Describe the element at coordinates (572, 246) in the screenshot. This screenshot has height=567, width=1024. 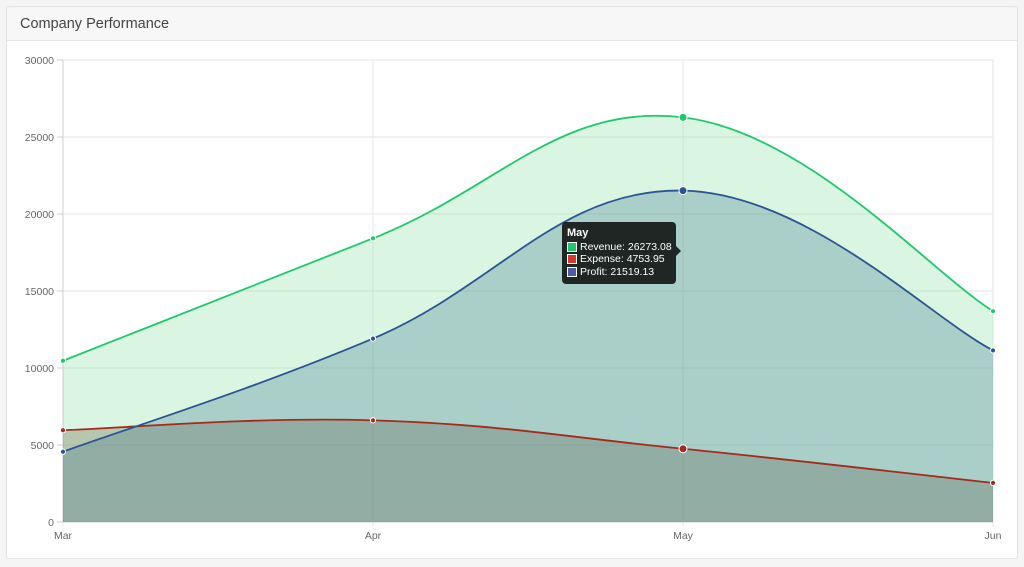
I see `revenue-swatch` at that location.